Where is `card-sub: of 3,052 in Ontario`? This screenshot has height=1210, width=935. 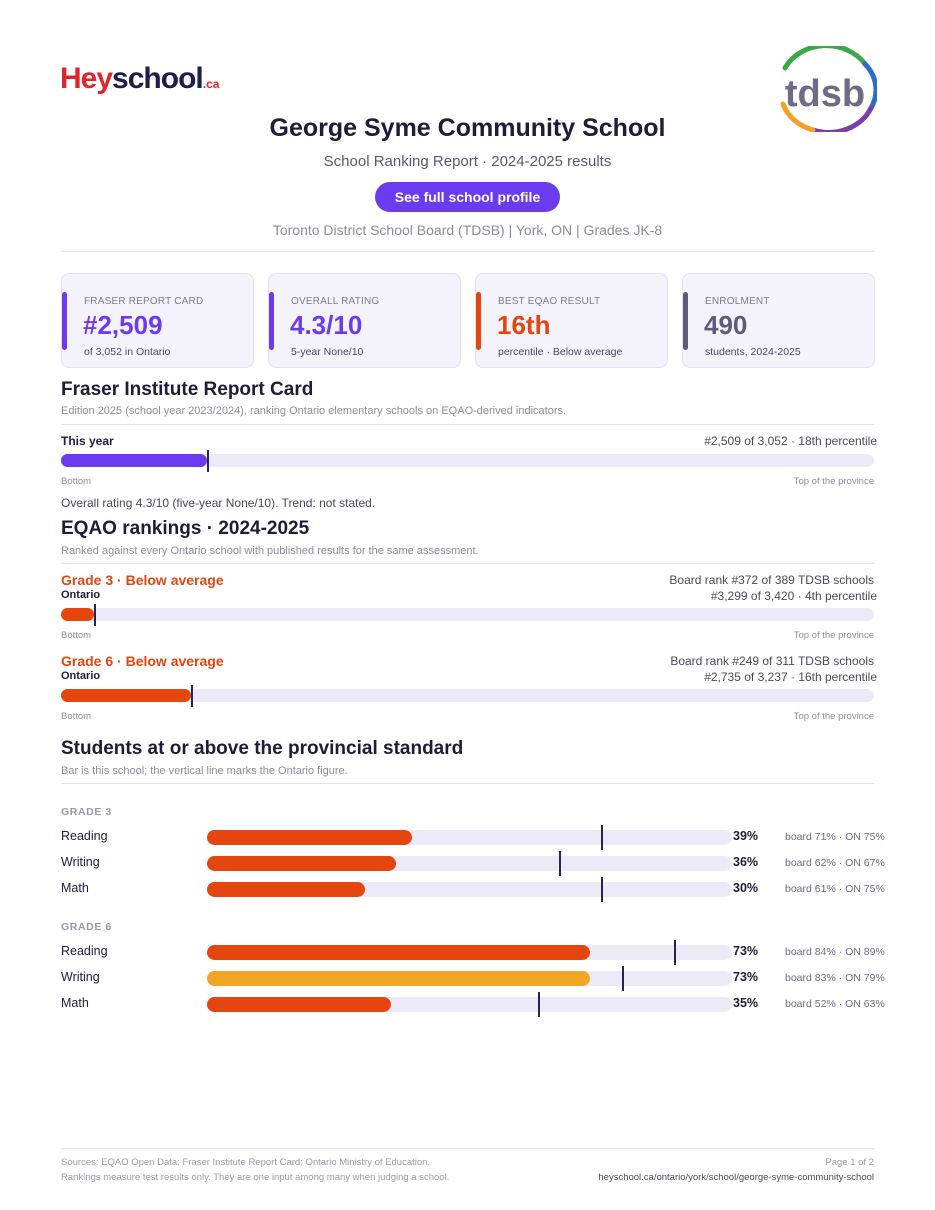 card-sub: of 3,052 in Ontario is located at coordinates (127, 352).